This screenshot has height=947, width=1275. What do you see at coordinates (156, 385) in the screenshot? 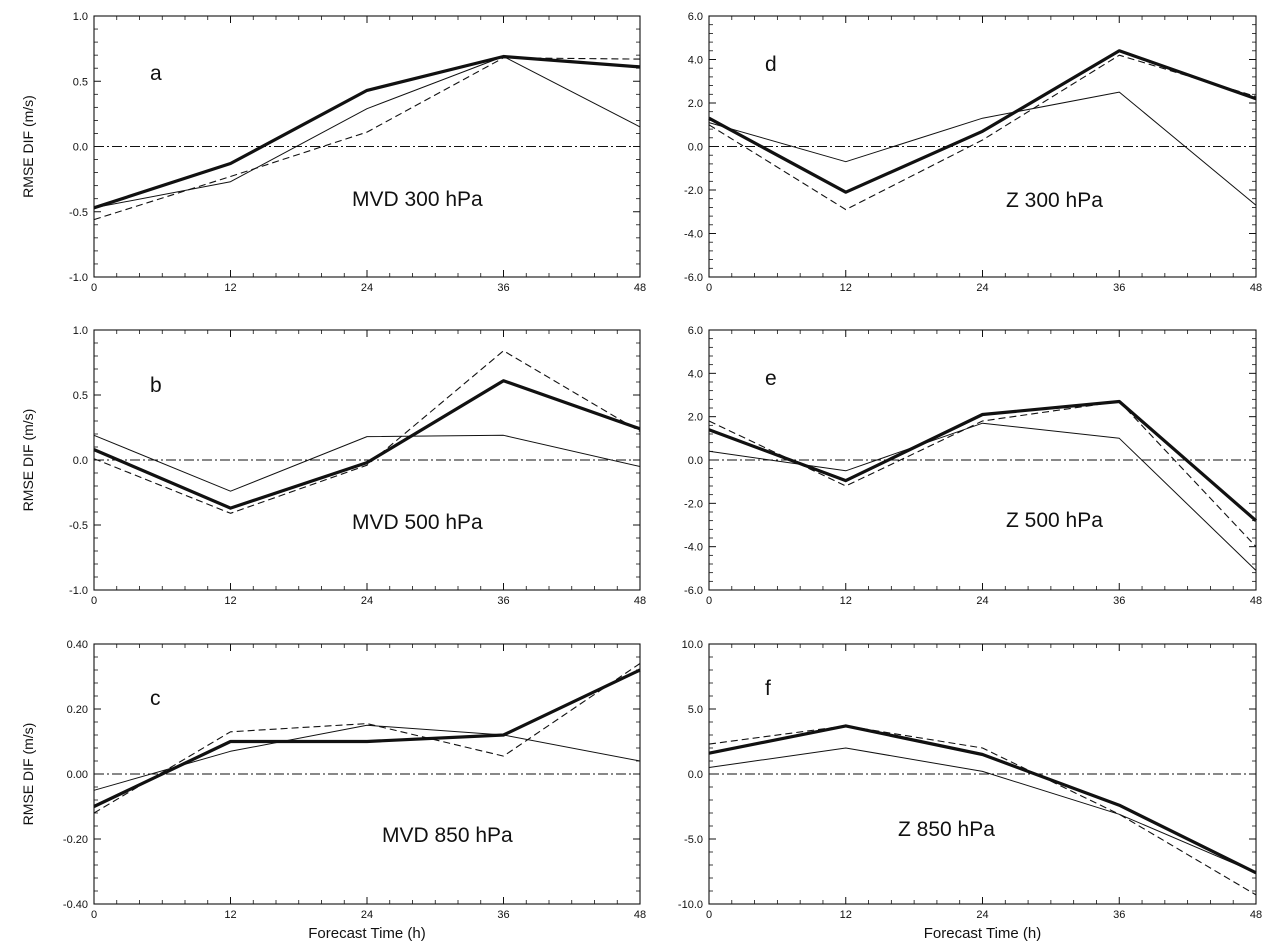
I see `panel-letter: b` at bounding box center [156, 385].